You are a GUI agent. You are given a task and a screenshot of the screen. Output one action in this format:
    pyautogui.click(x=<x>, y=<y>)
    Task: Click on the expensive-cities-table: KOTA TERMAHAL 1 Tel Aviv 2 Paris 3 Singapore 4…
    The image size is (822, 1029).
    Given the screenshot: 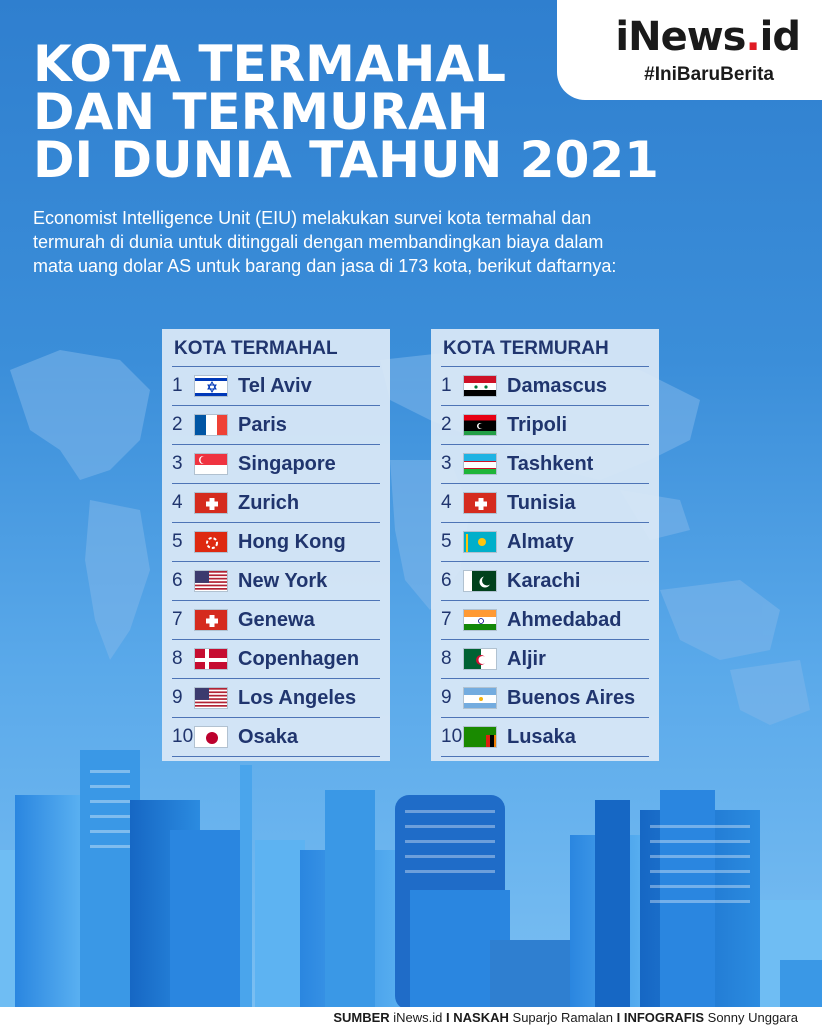 What is the action you would take?
    pyautogui.click(x=276, y=545)
    